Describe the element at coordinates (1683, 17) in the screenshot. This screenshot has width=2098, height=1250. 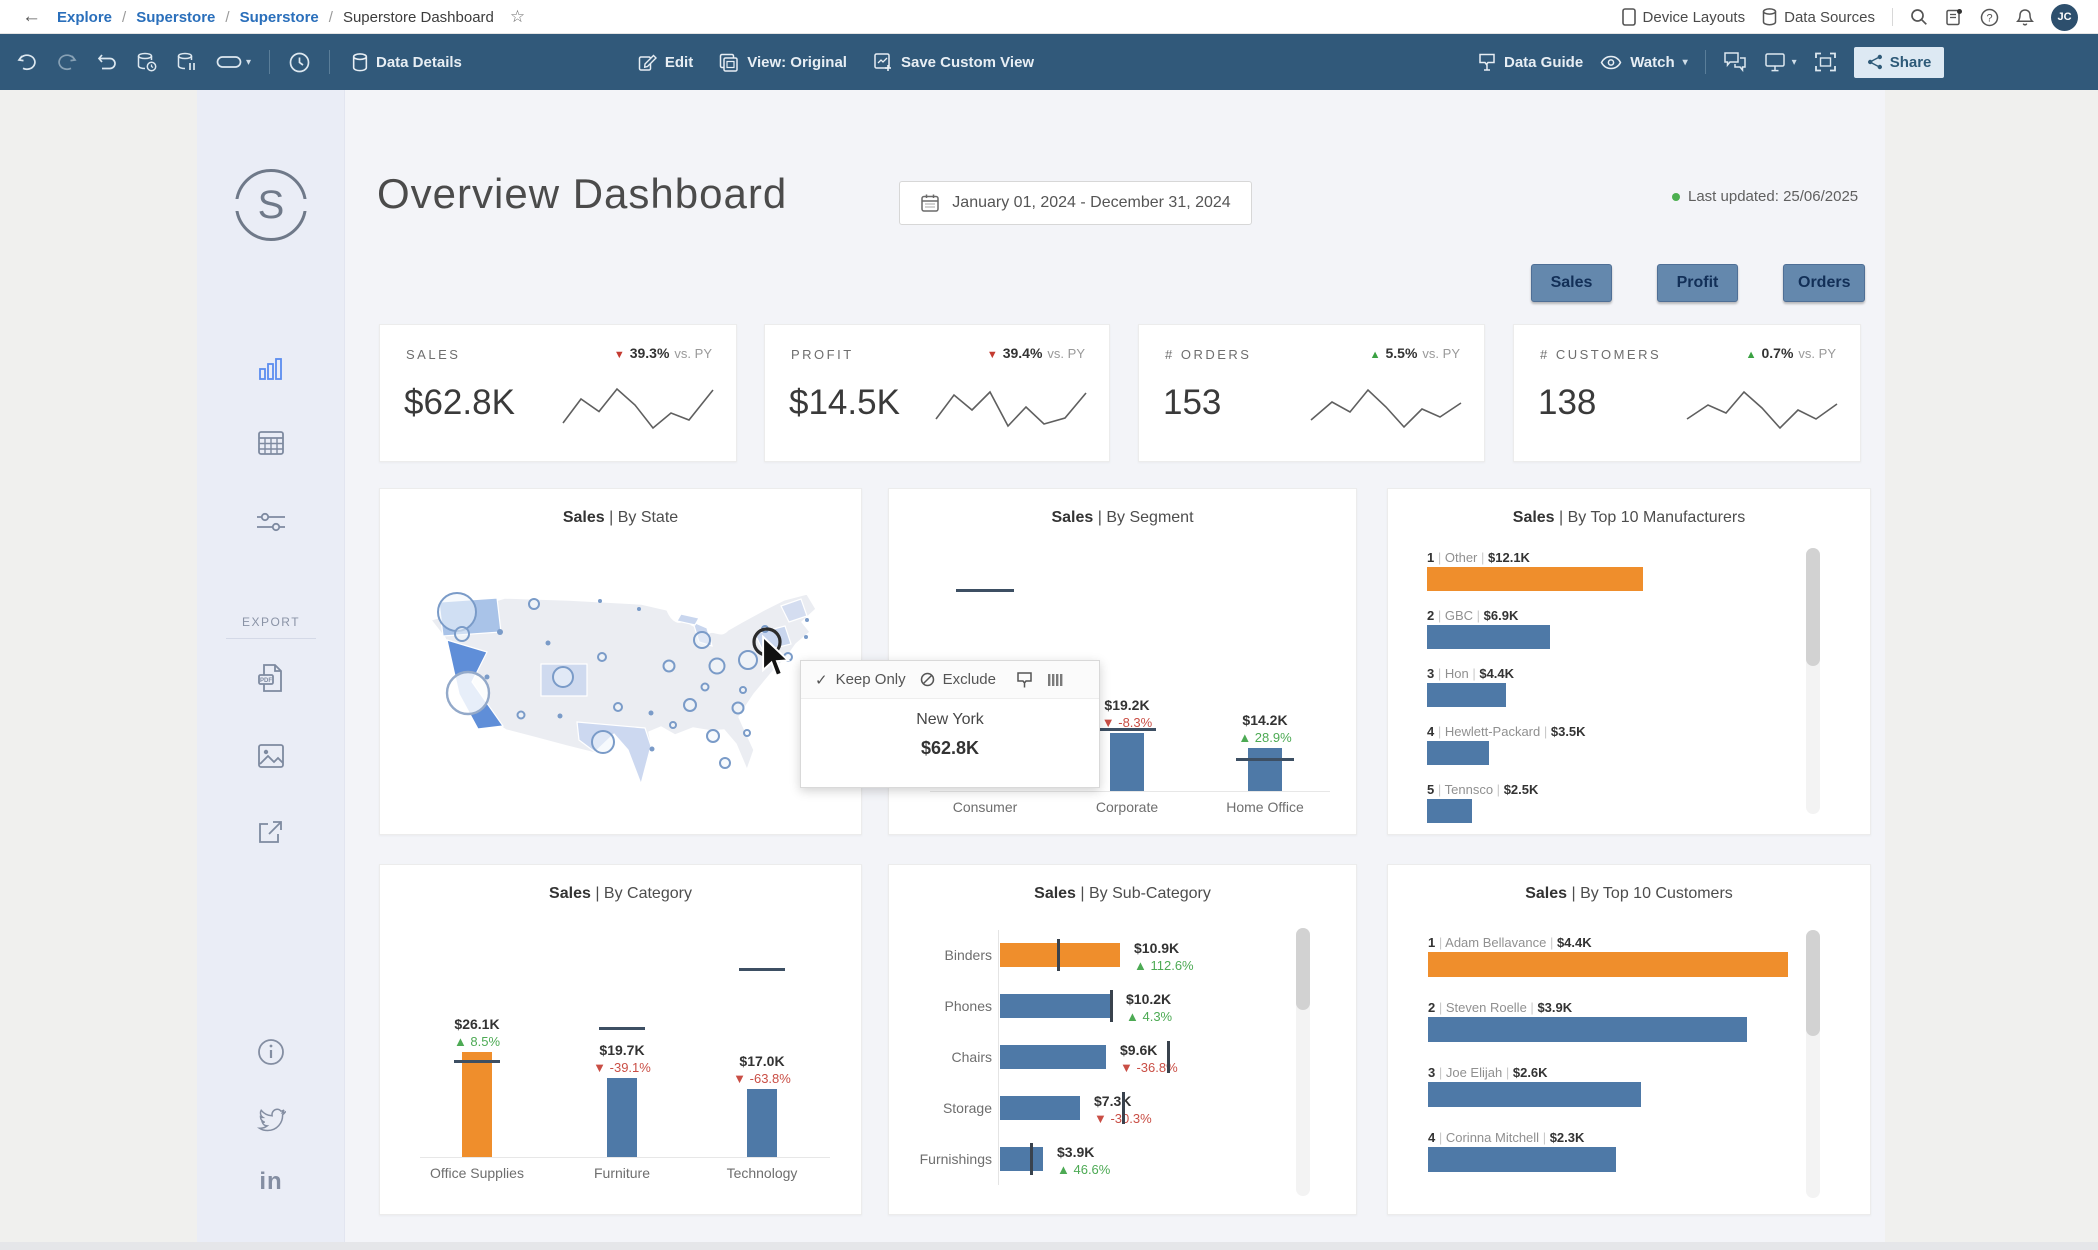
I see `device-layouts-button: Device Layouts` at that location.